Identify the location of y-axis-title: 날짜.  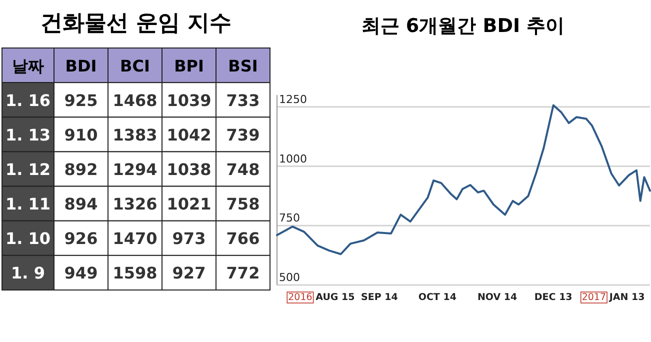
(28, 66).